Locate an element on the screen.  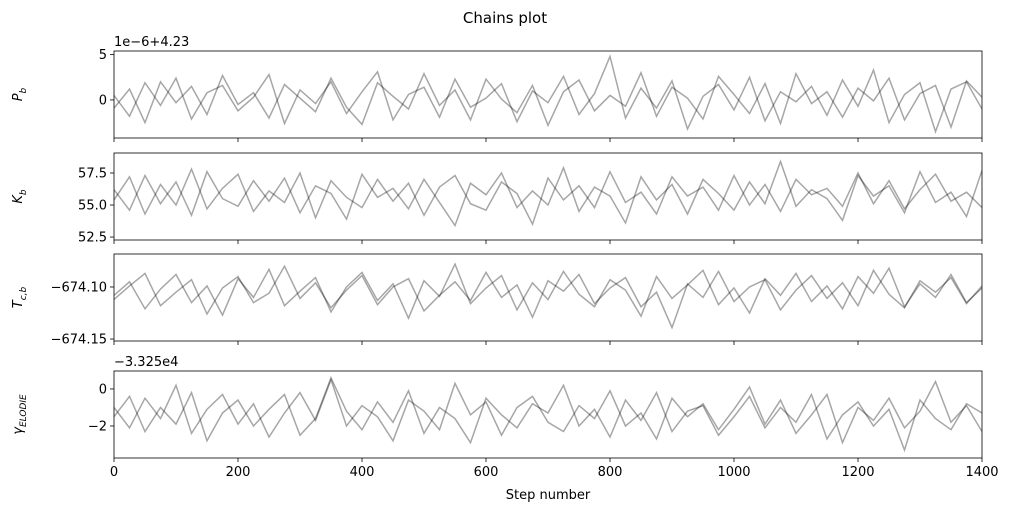
x-tick-label: 600 is located at coordinates (486, 472).